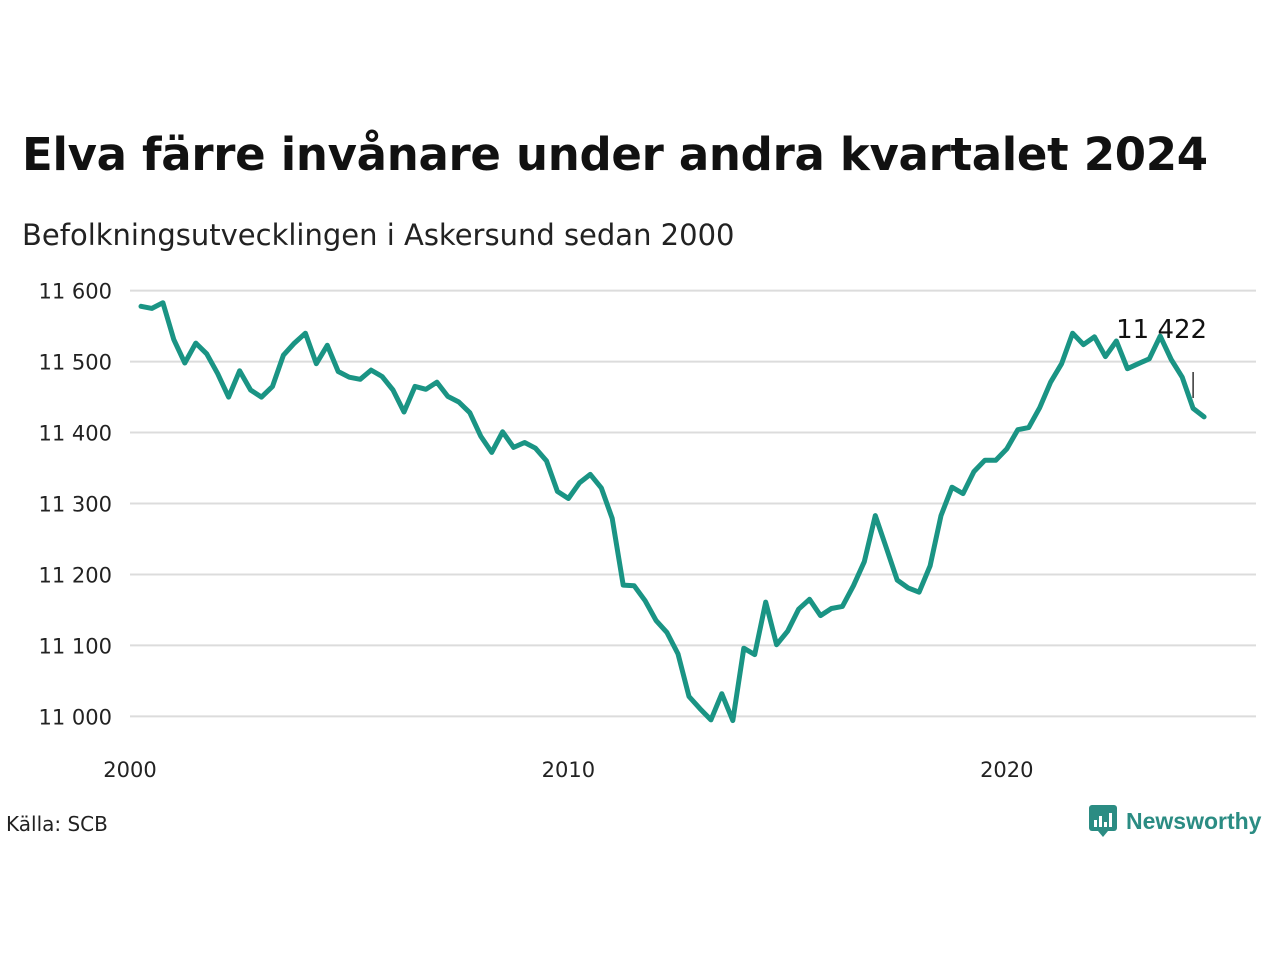 This screenshot has height=960, width=1280. I want to click on annotation-label: 11 422, so click(1161, 330).